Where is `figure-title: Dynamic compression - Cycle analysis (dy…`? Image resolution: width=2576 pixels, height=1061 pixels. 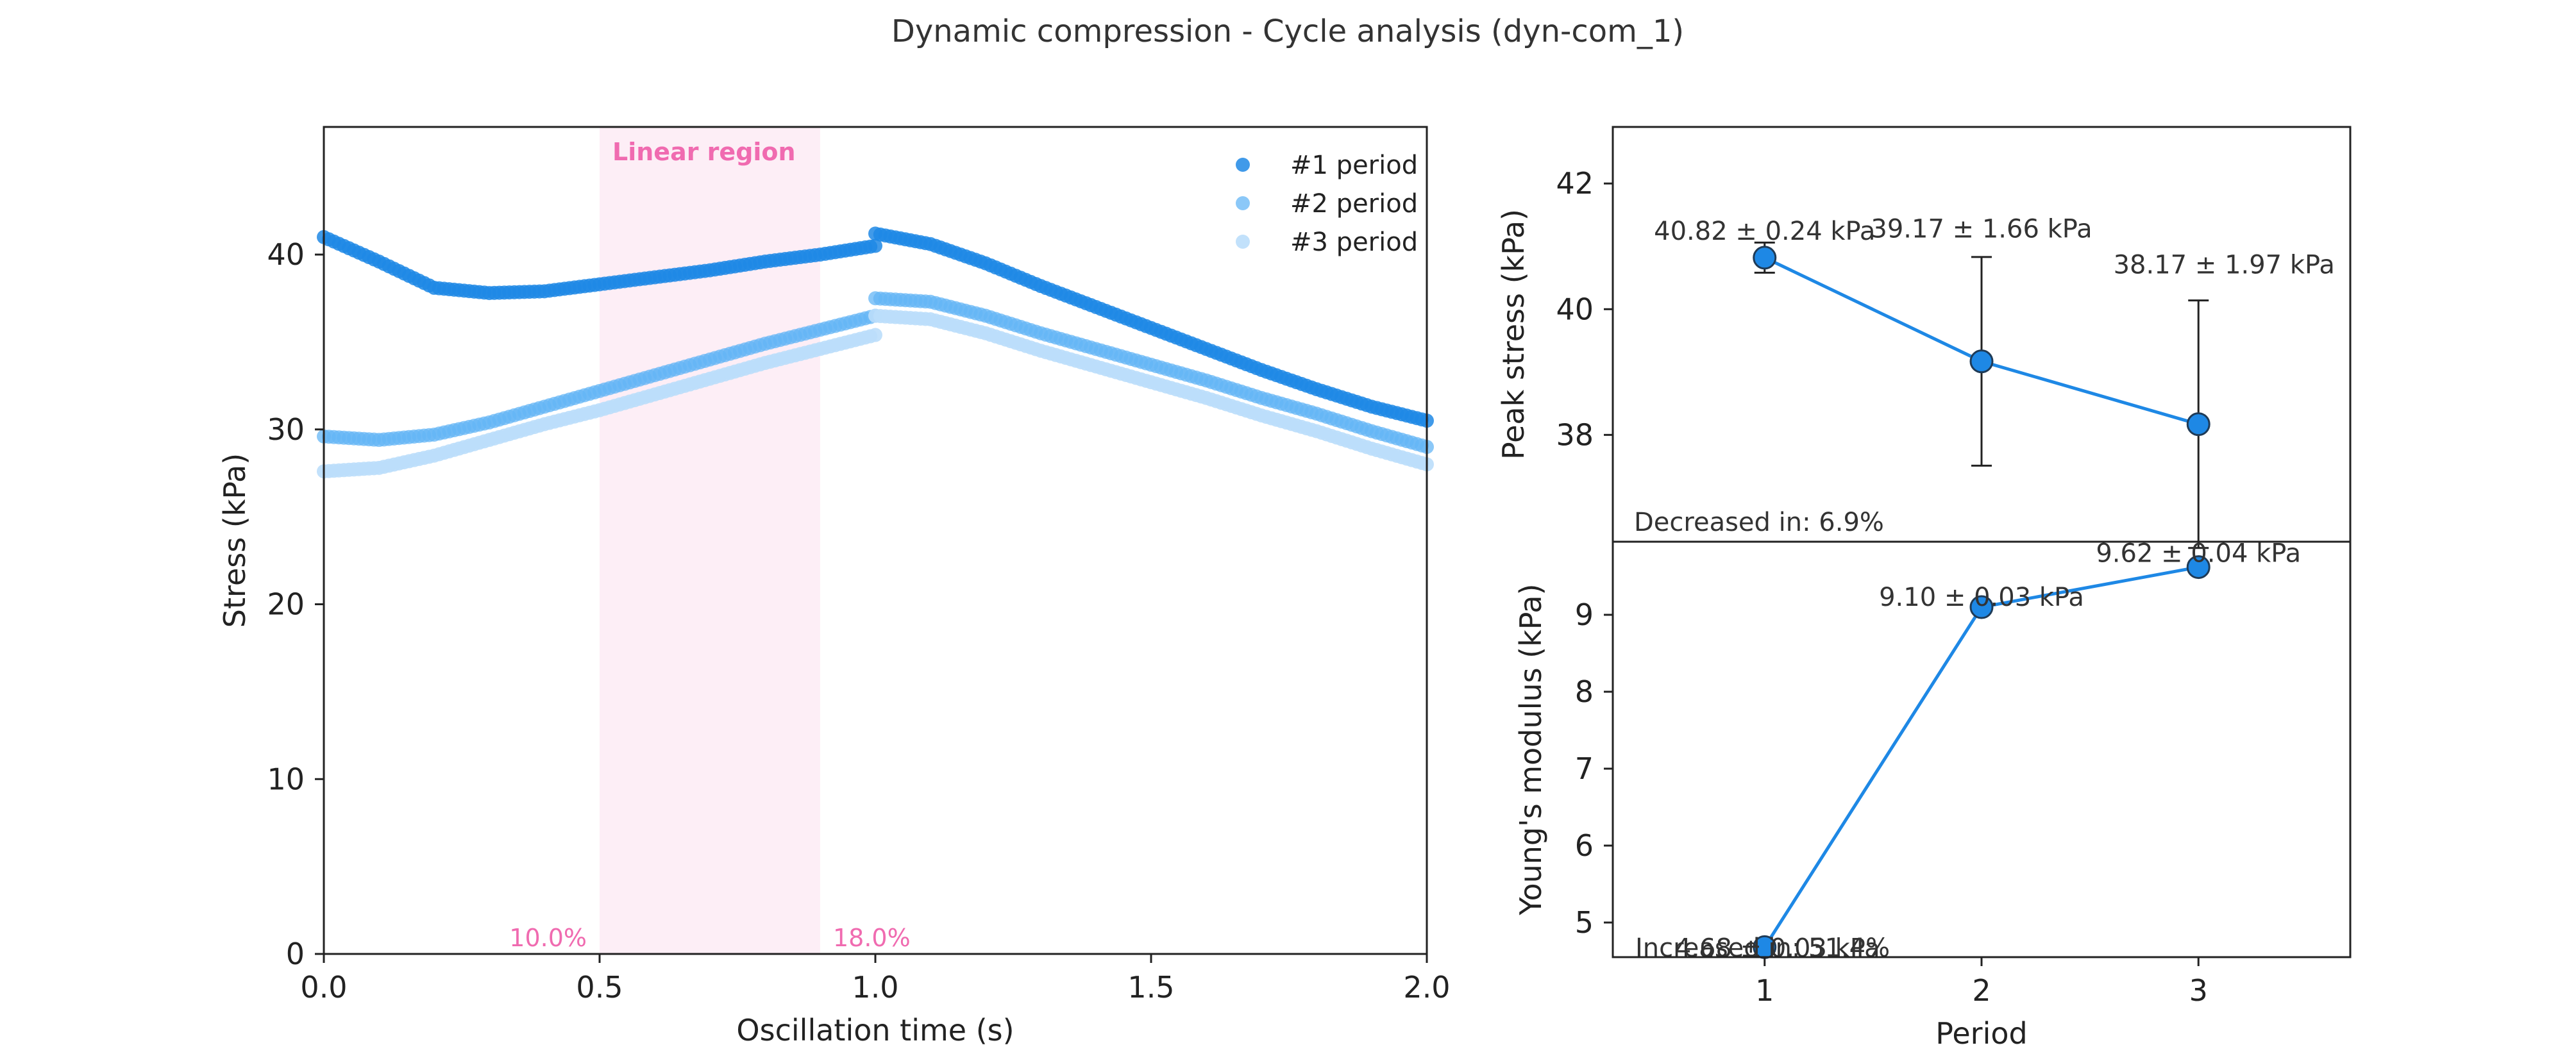
figure-title: Dynamic compression - Cycle analysis (dy… is located at coordinates (1287, 31).